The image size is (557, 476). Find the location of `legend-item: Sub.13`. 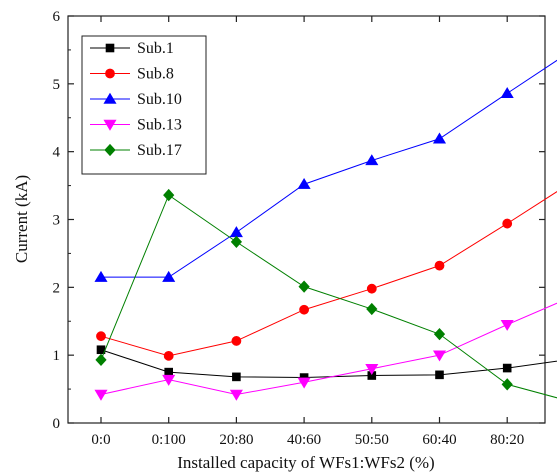

legend-item: Sub.13 is located at coordinates (136, 125).